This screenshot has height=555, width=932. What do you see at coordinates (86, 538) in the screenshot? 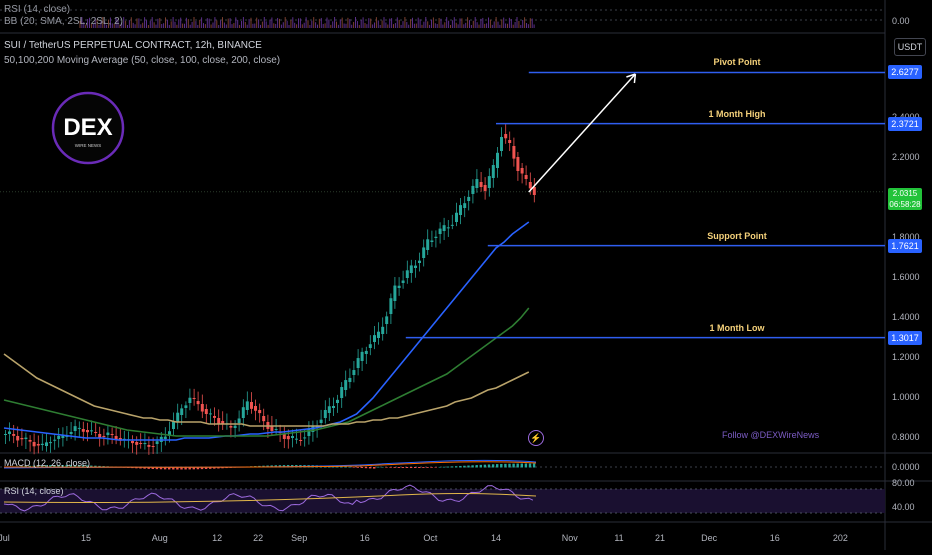
I see `time-tick: 15` at bounding box center [86, 538].